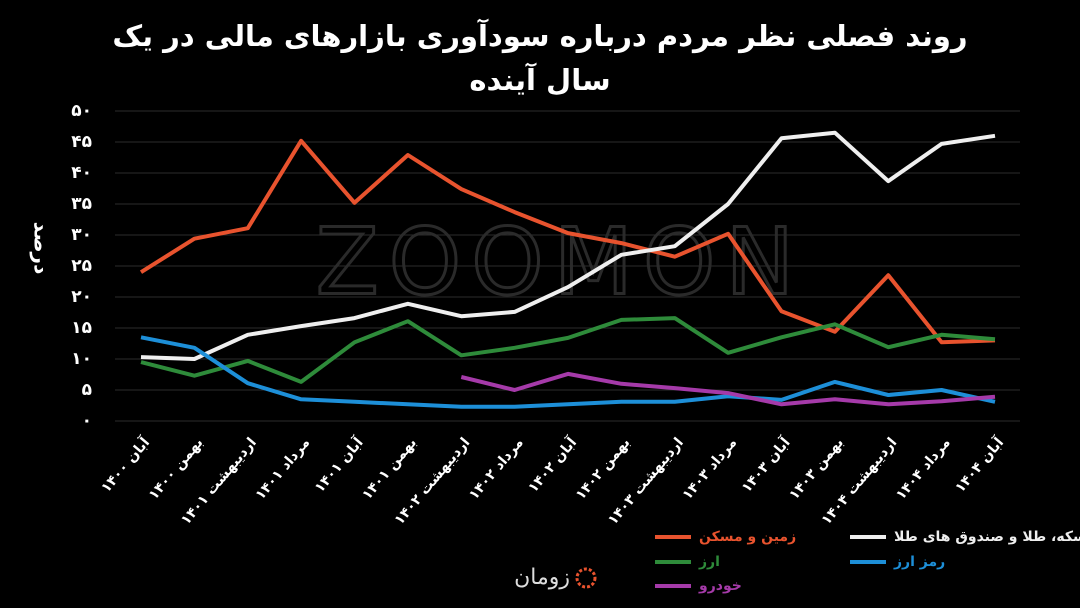  Describe the element at coordinates (603, 469) in the screenshot. I see `x-tick-label: بهمن ۱۴۰۲` at that location.